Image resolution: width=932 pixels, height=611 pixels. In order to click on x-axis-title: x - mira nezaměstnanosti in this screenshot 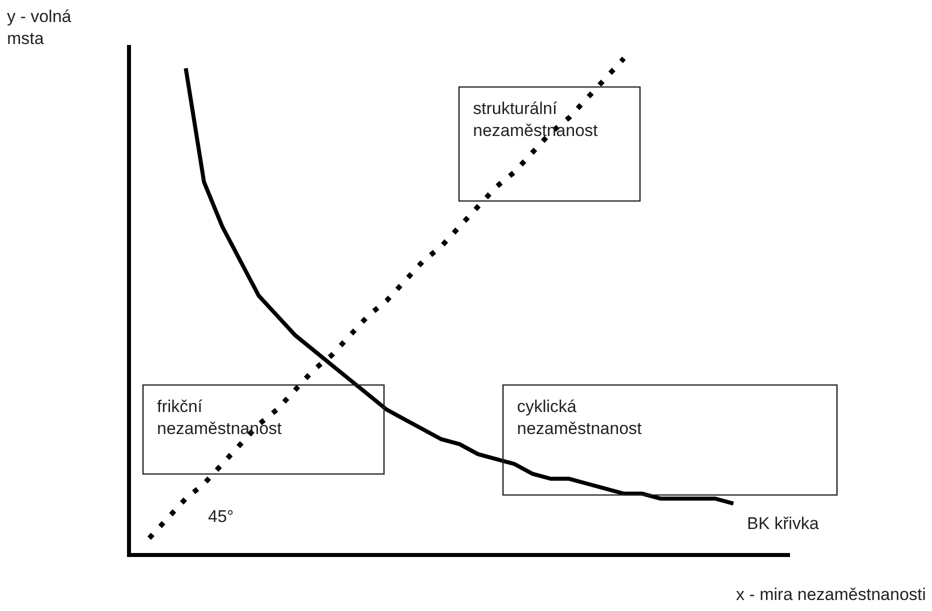, I will do `click(831, 594)`.